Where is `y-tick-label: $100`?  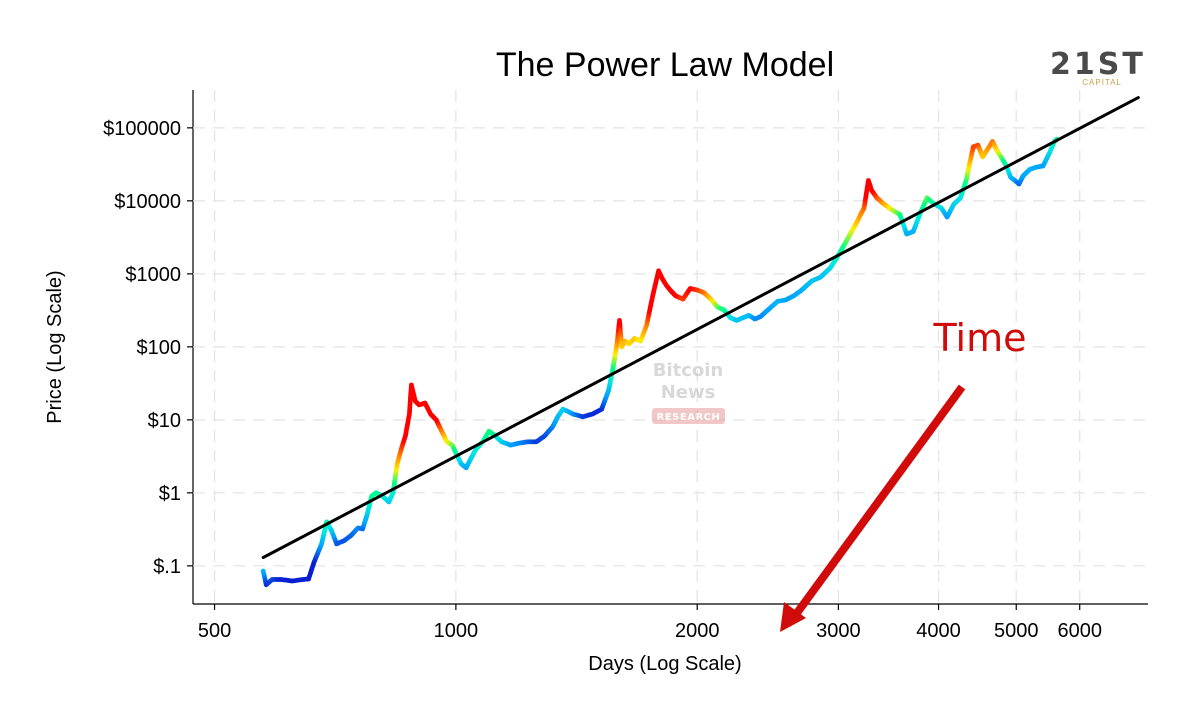
y-tick-label: $100 is located at coordinates (159, 348).